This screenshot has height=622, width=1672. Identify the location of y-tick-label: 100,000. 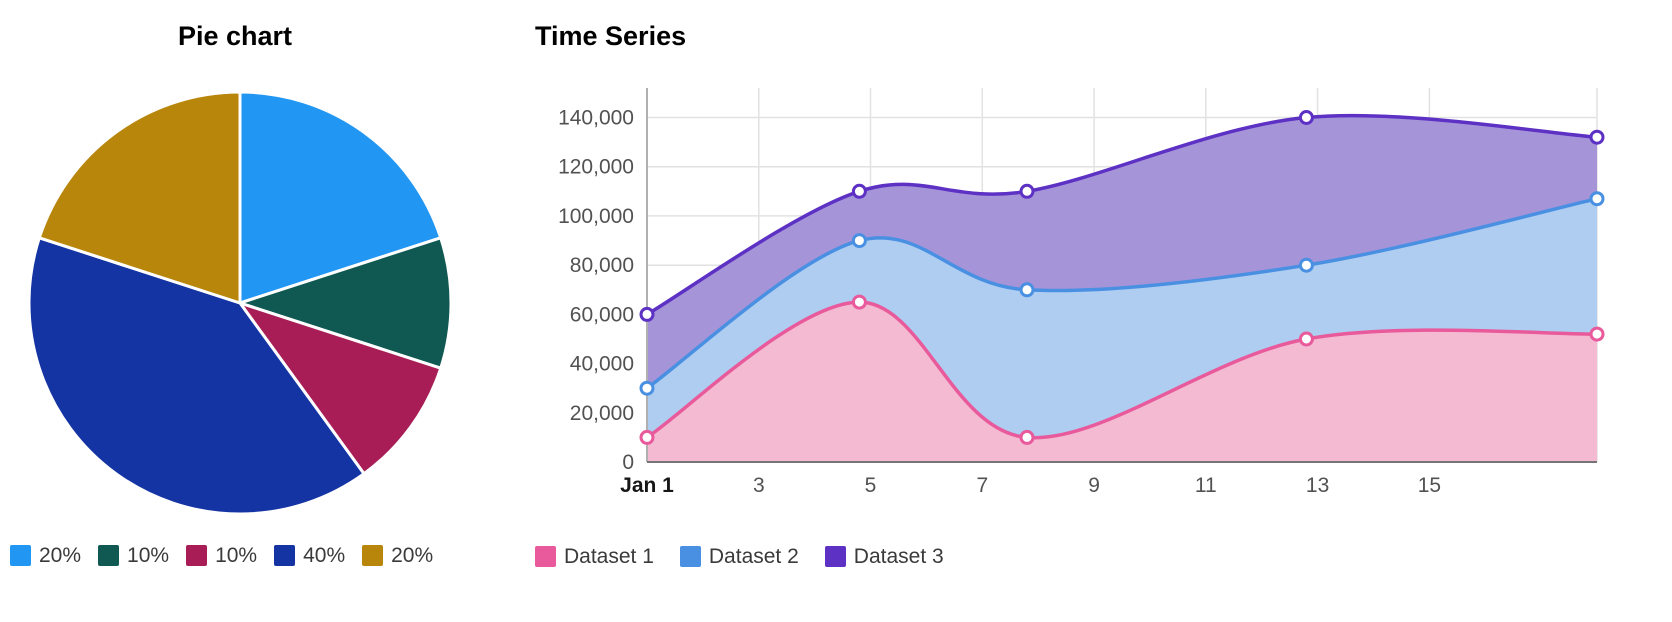
(596, 216).